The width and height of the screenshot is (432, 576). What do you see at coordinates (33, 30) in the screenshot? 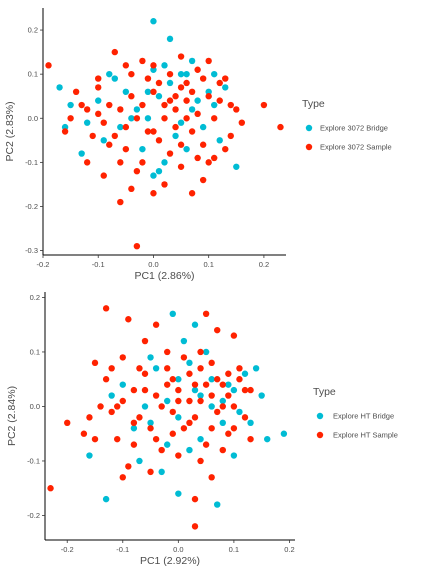
I see `y-tick-label: 0.2` at bounding box center [33, 30].